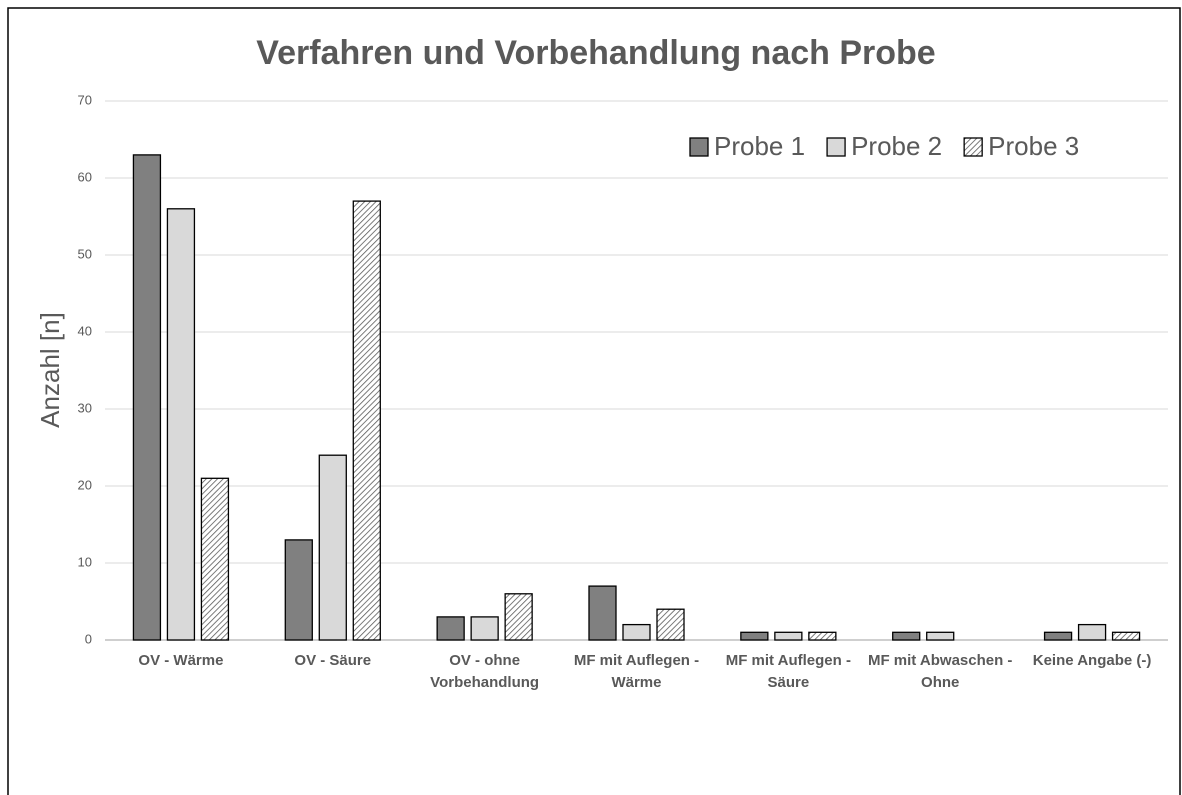  Describe the element at coordinates (85, 561) in the screenshot. I see `y-tick-label: 10` at that location.